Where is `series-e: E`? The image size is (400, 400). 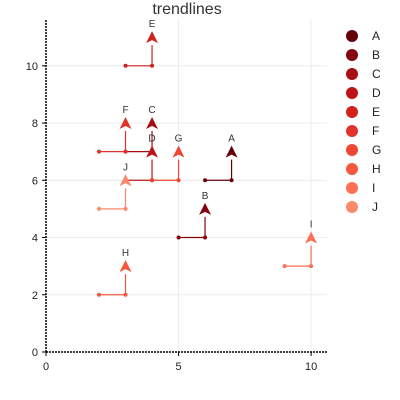
series-e: E is located at coordinates (141, 43).